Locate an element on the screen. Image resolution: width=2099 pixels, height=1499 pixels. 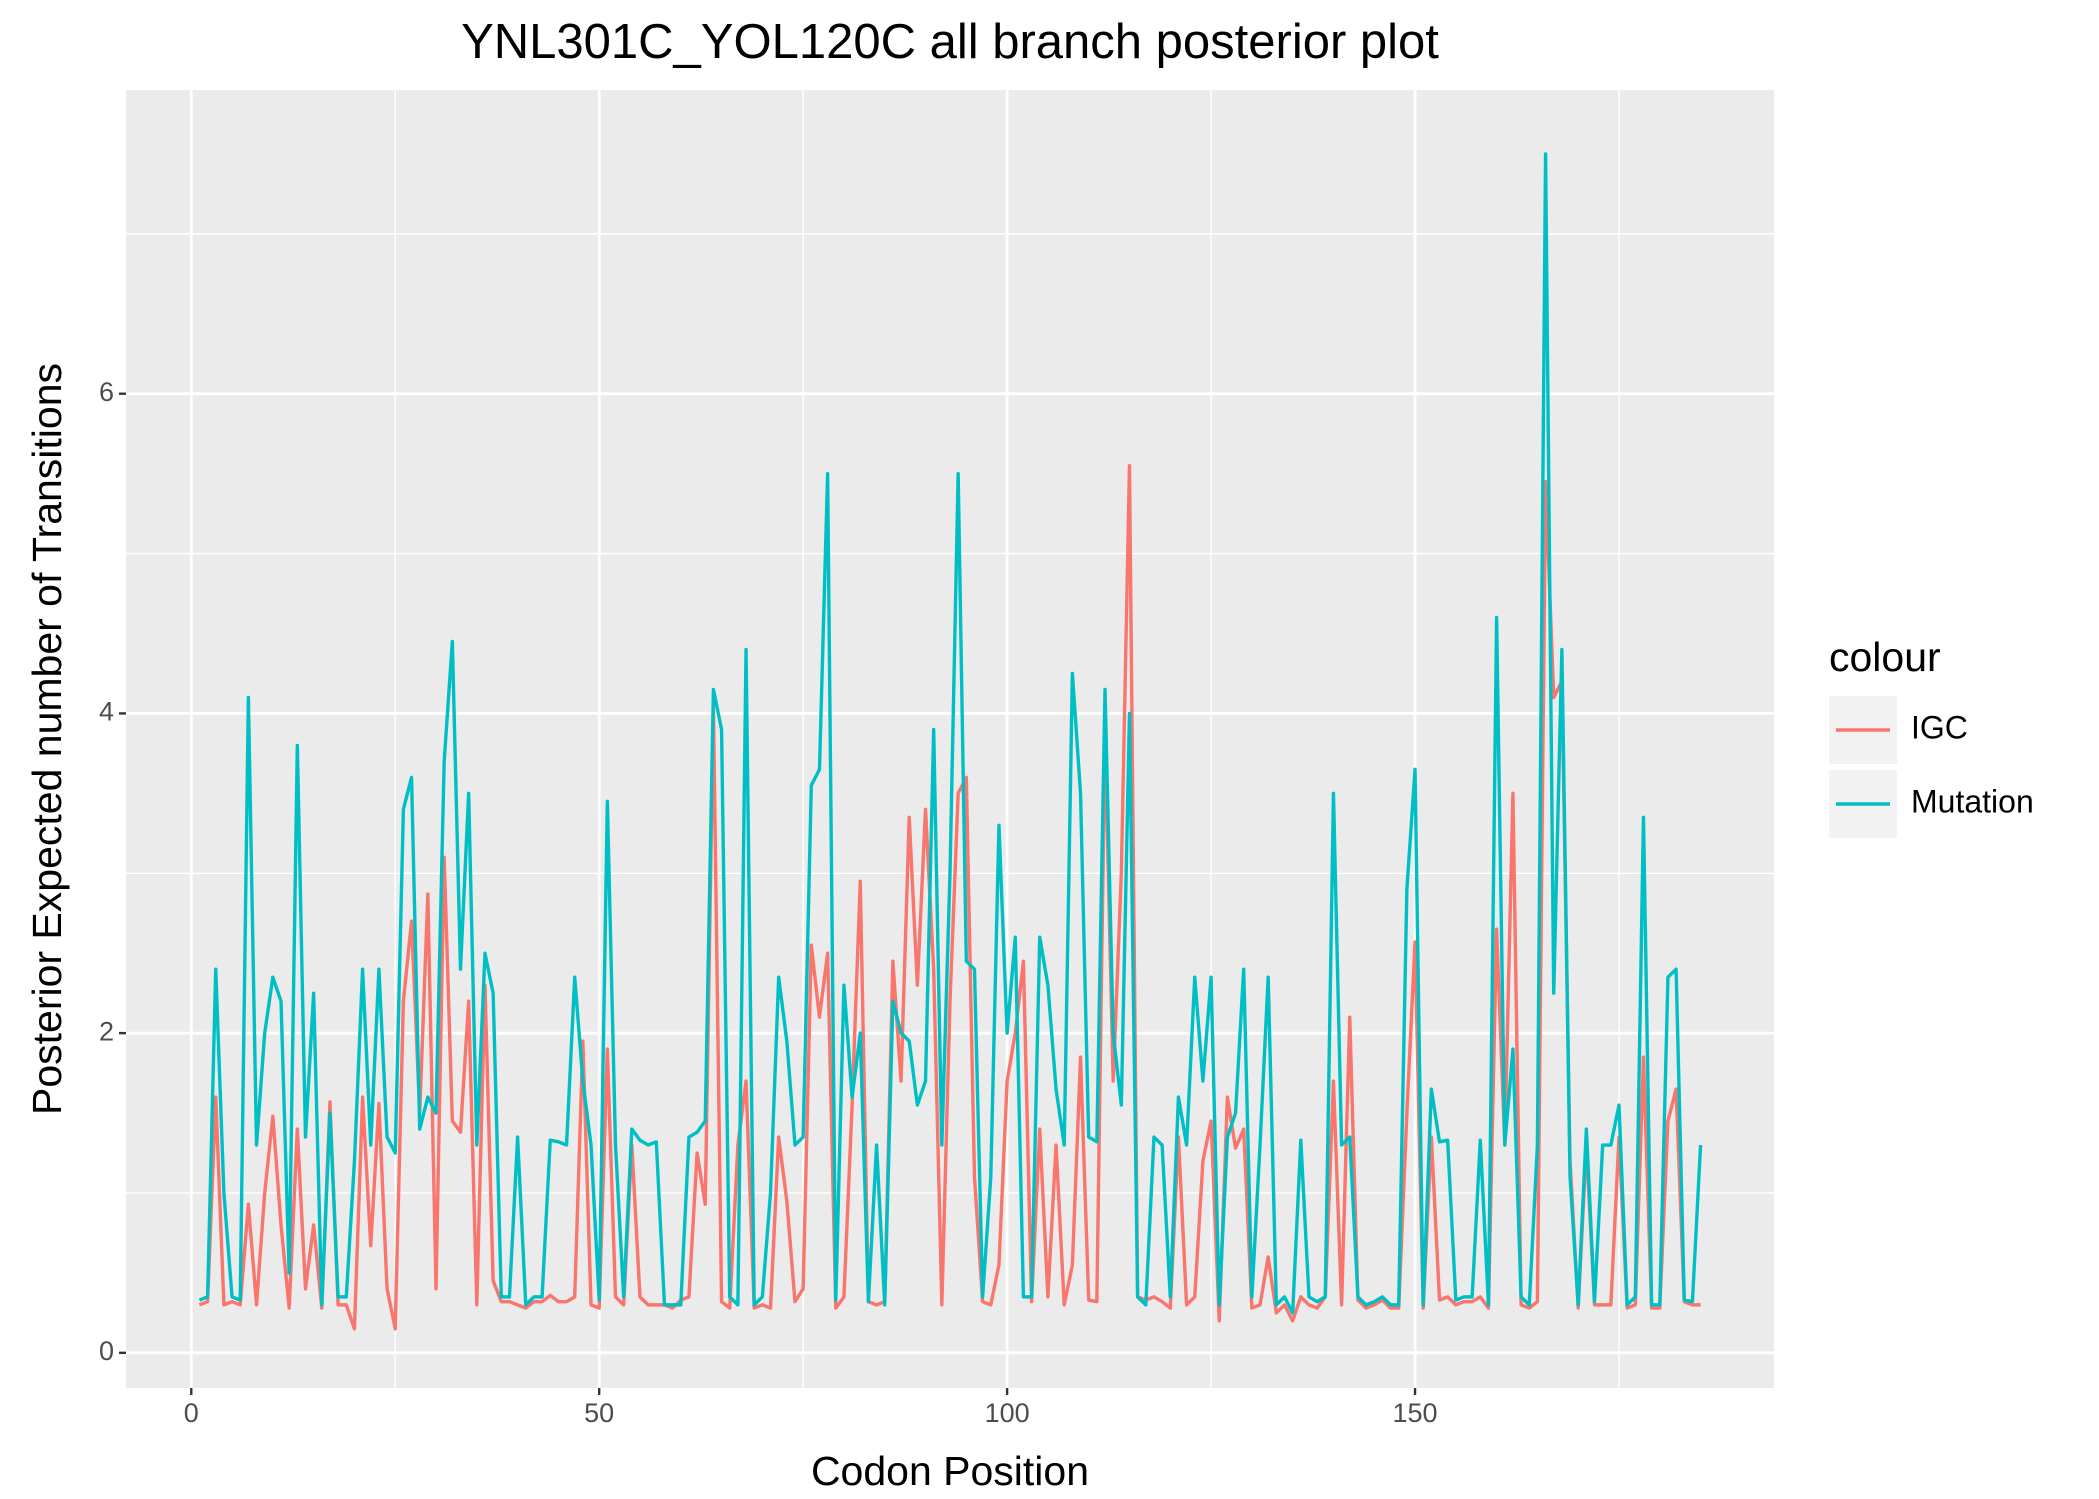
x-tick-label: 0 is located at coordinates (191, 1413).